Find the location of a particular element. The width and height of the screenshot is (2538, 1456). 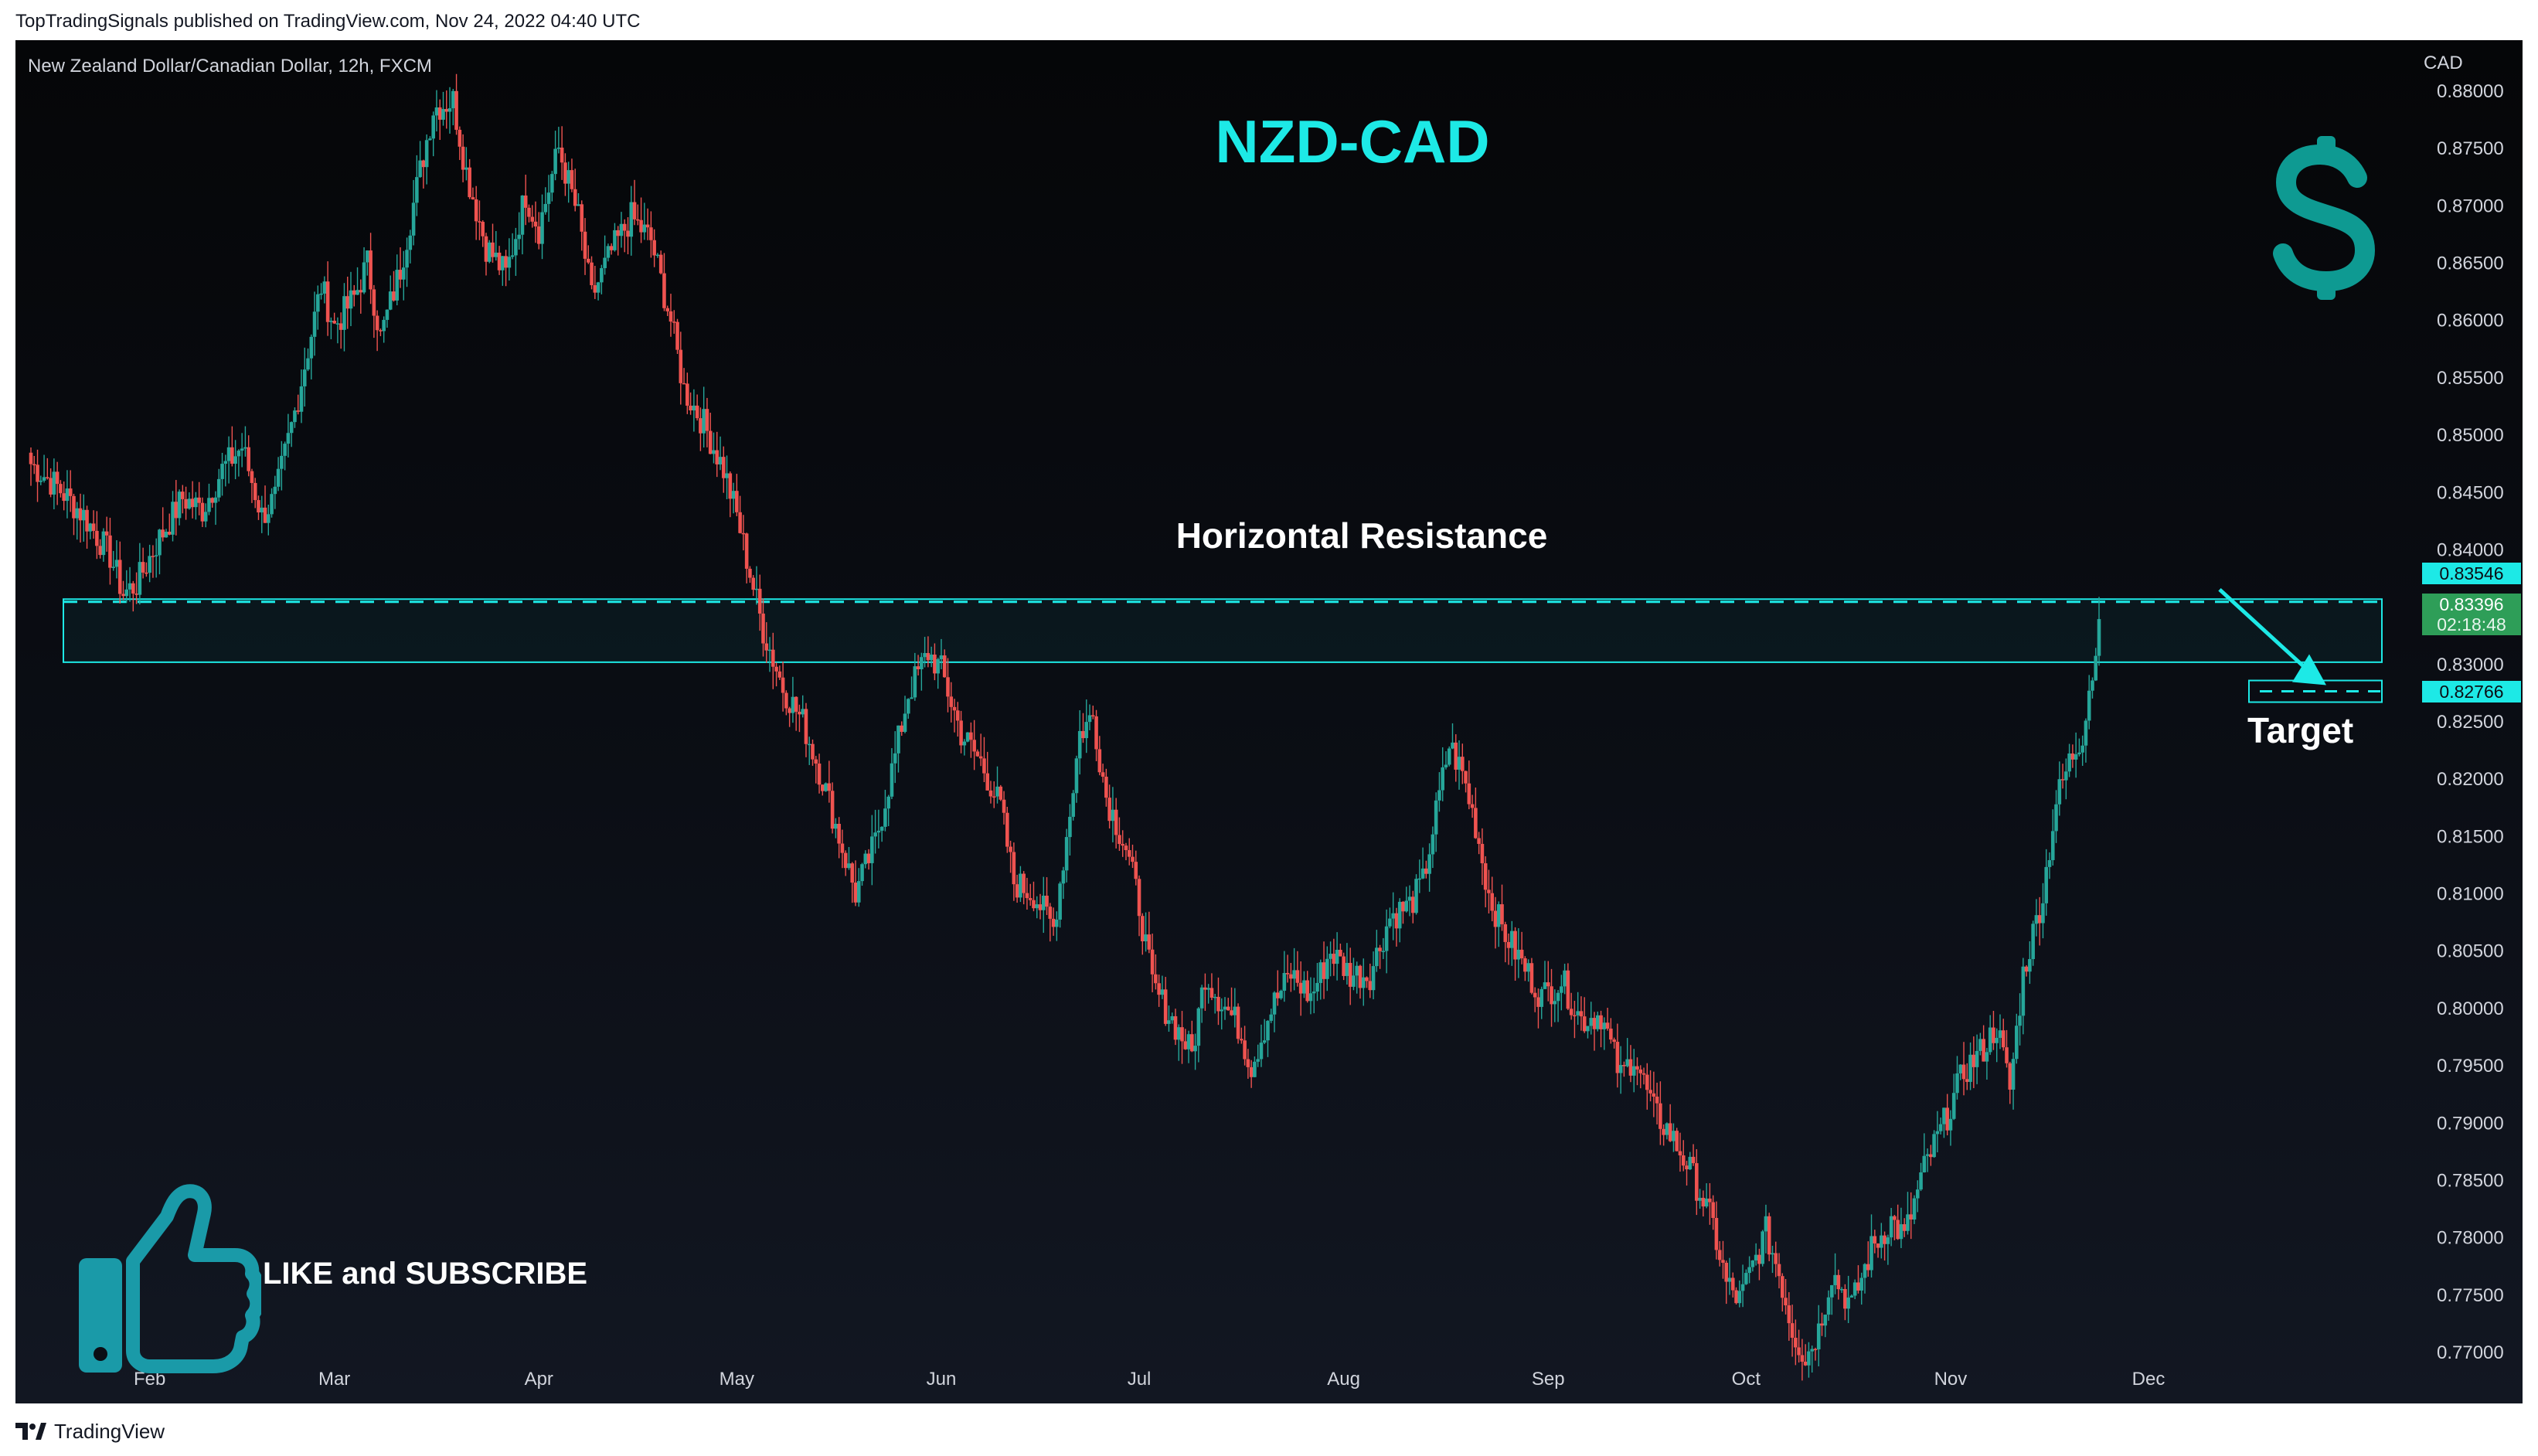

y-tick-label: 0.83000 is located at coordinates (2470, 665).